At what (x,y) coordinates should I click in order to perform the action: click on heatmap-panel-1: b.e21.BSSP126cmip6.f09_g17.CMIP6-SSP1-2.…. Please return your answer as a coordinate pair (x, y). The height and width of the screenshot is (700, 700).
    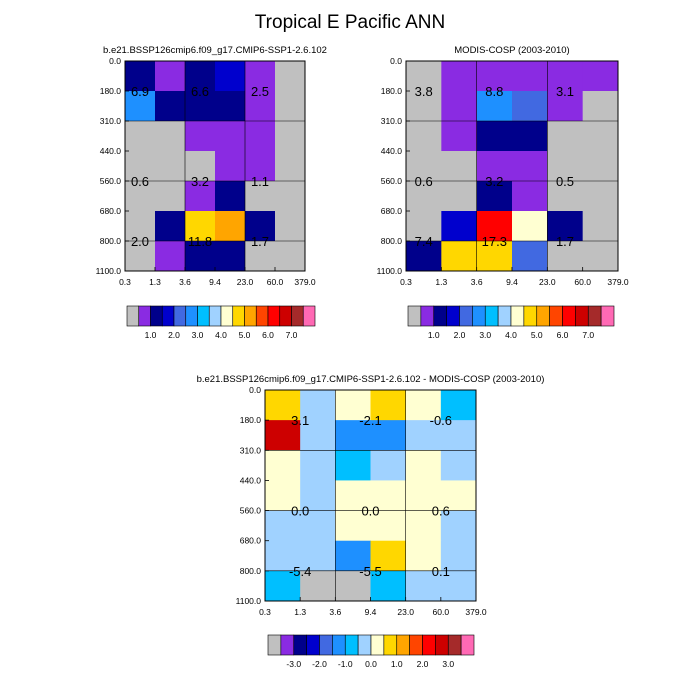
    Looking at the image, I should click on (211, 192).